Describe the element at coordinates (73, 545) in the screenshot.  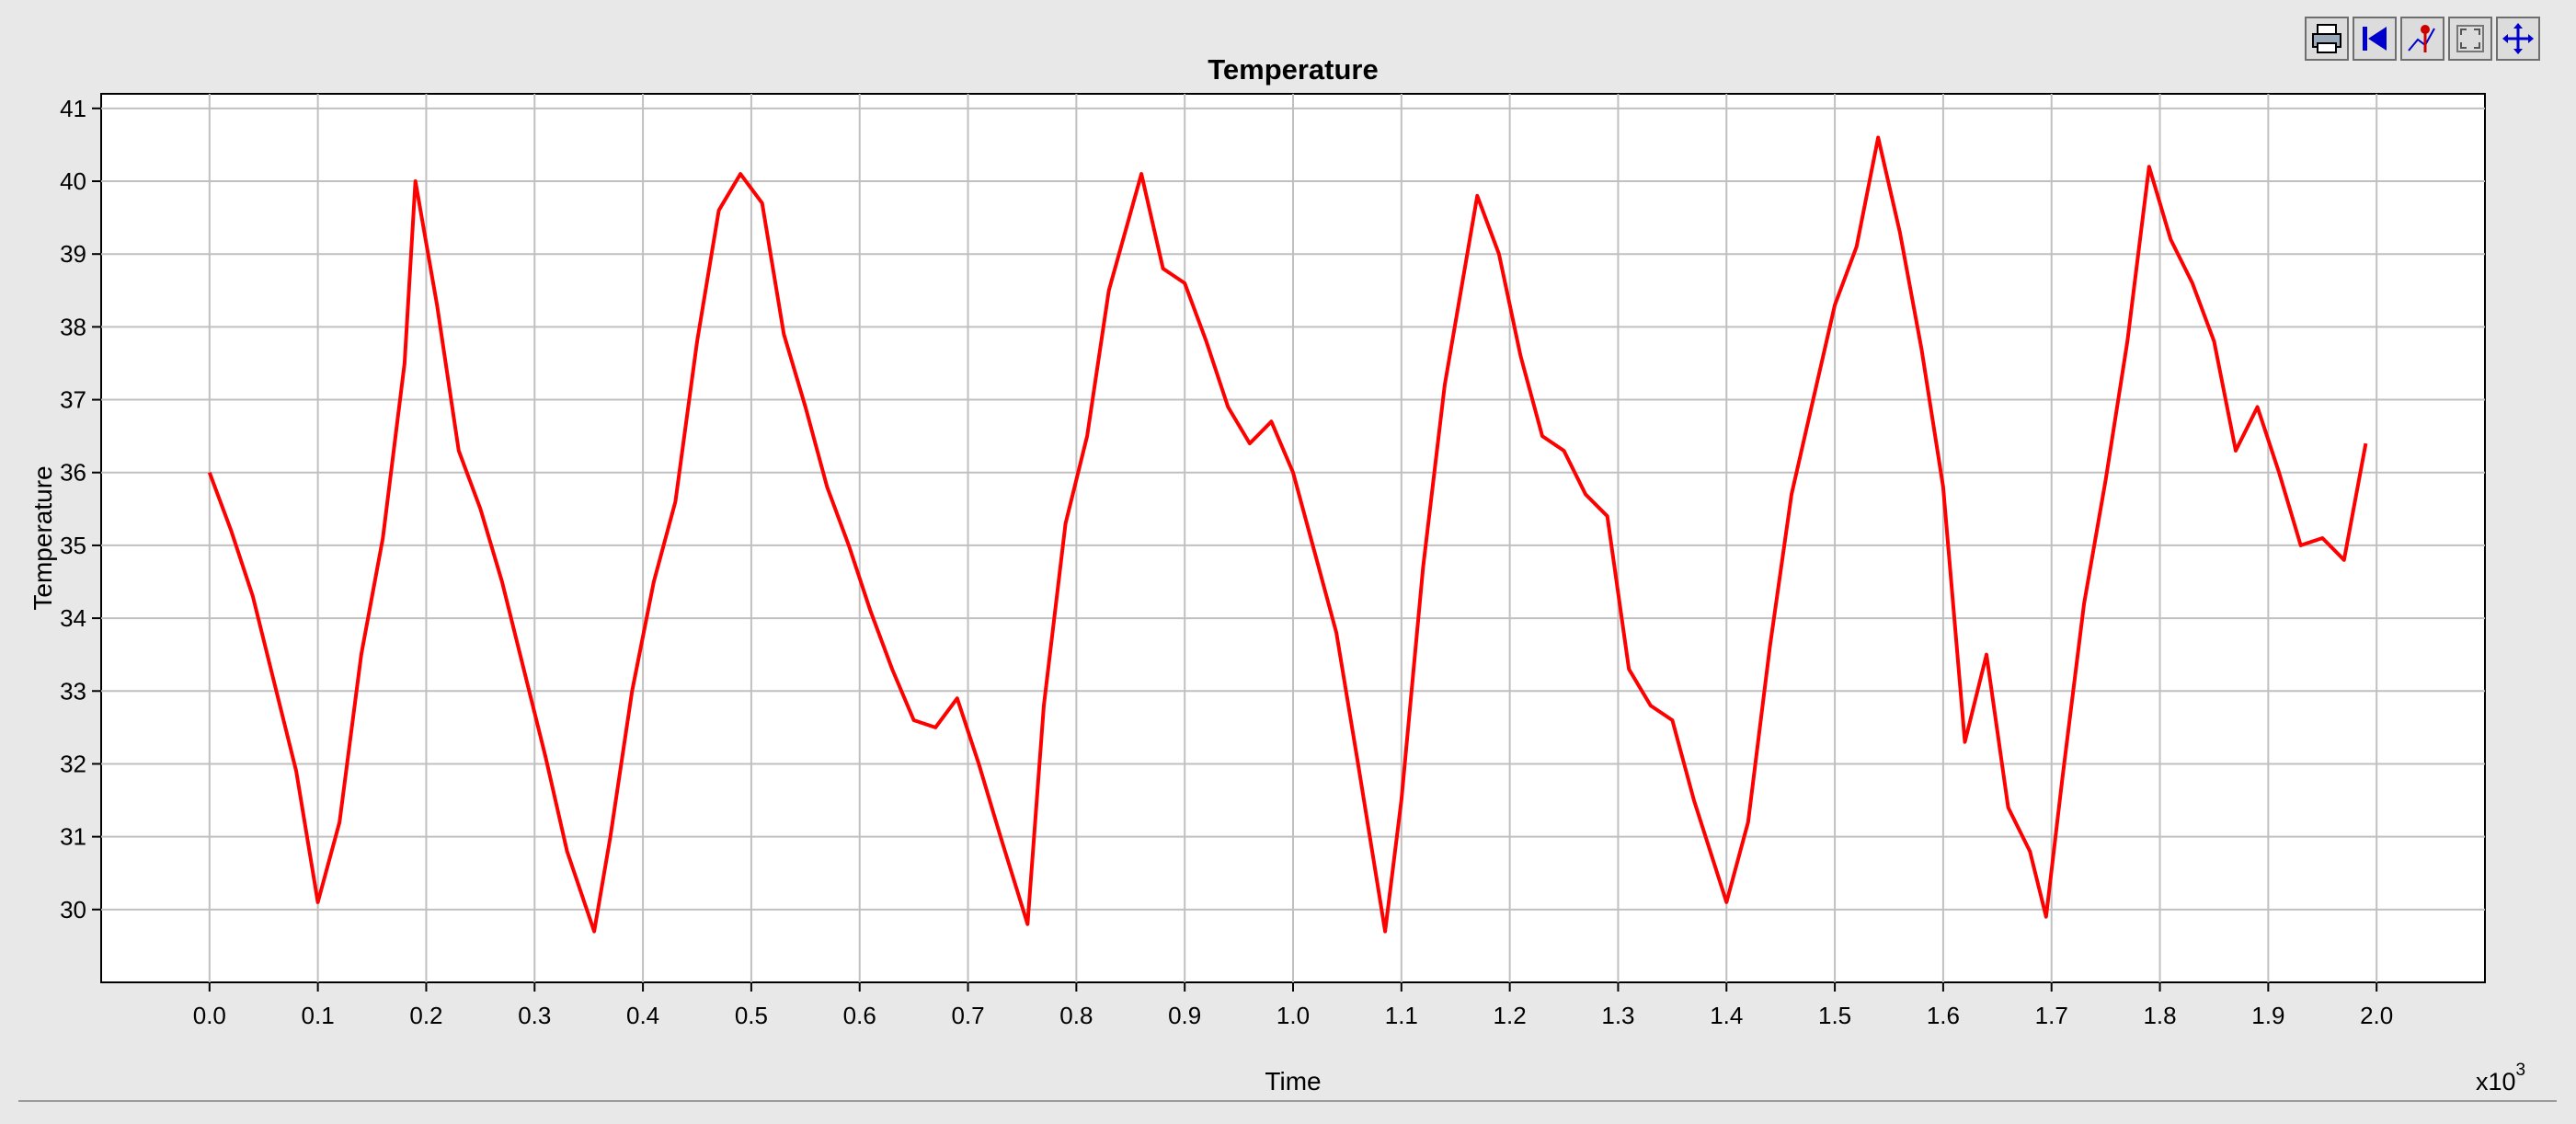
I see `y-tick-label: 35` at that location.